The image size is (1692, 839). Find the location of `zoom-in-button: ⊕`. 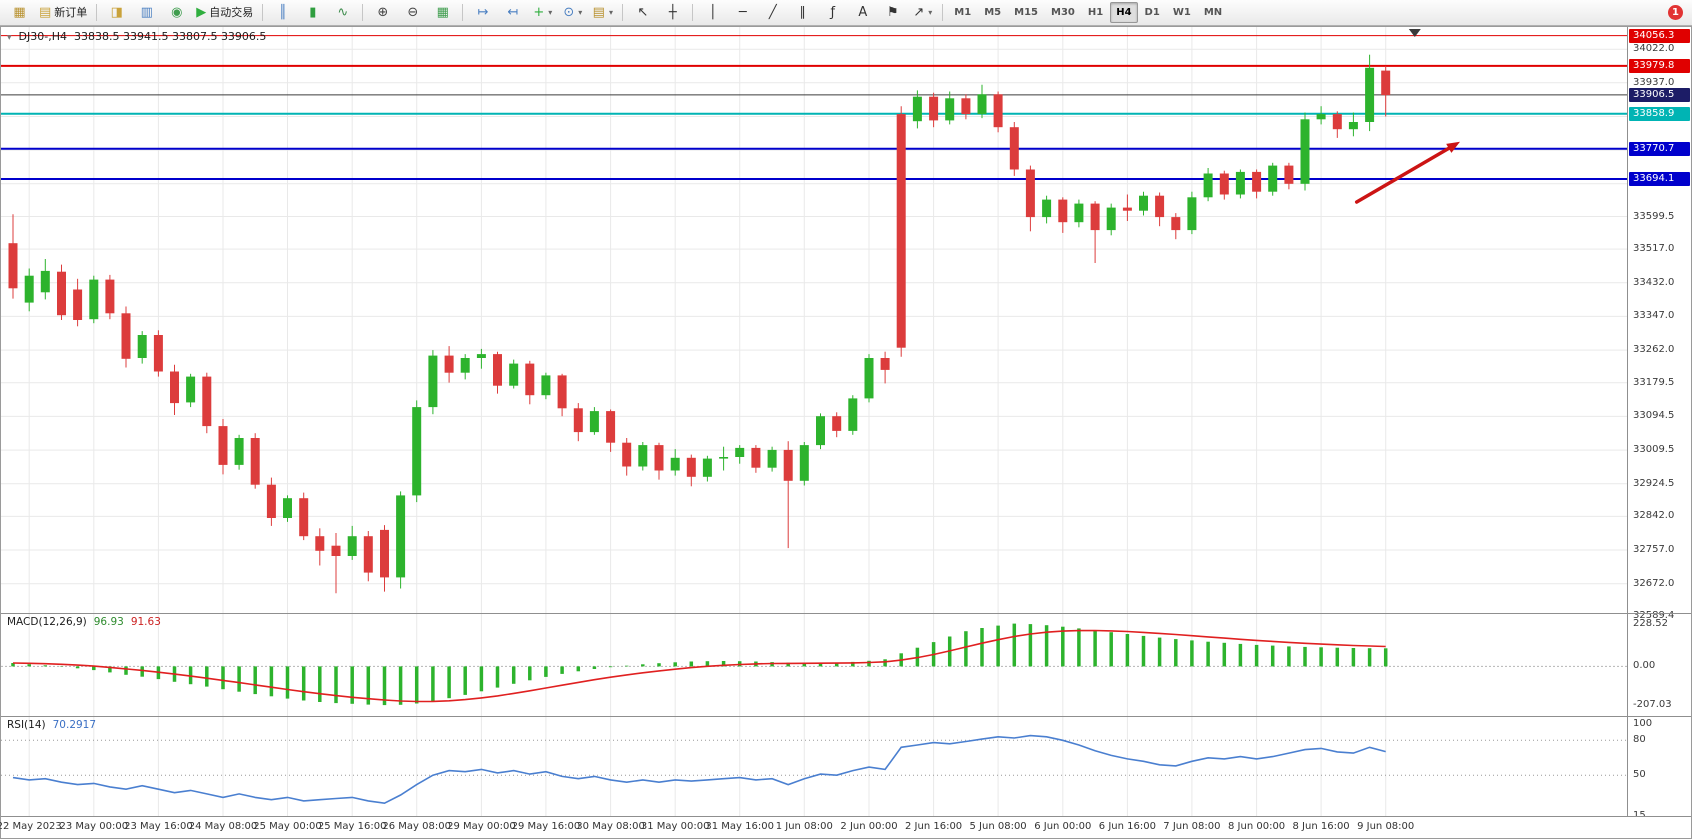

zoom-in-button: ⊕ is located at coordinates (382, 12).